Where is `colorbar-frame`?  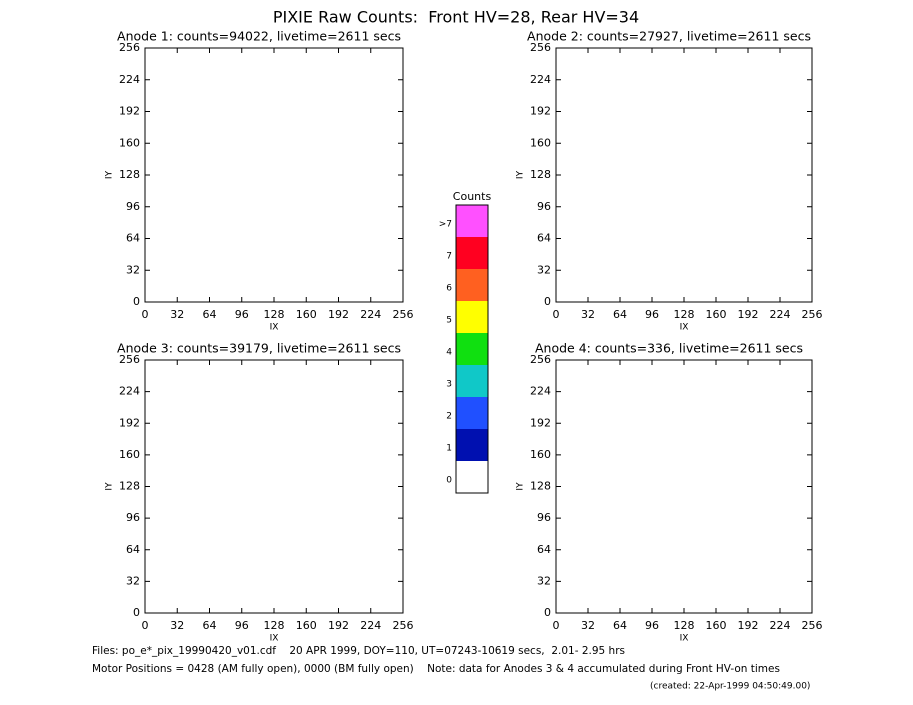 colorbar-frame is located at coordinates (472, 349).